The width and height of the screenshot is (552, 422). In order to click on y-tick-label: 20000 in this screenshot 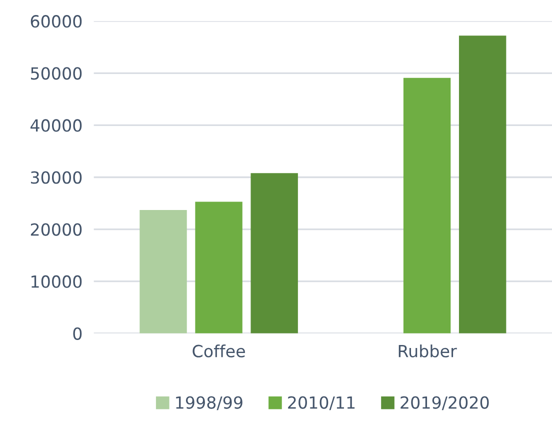, I will do `click(56, 229)`.